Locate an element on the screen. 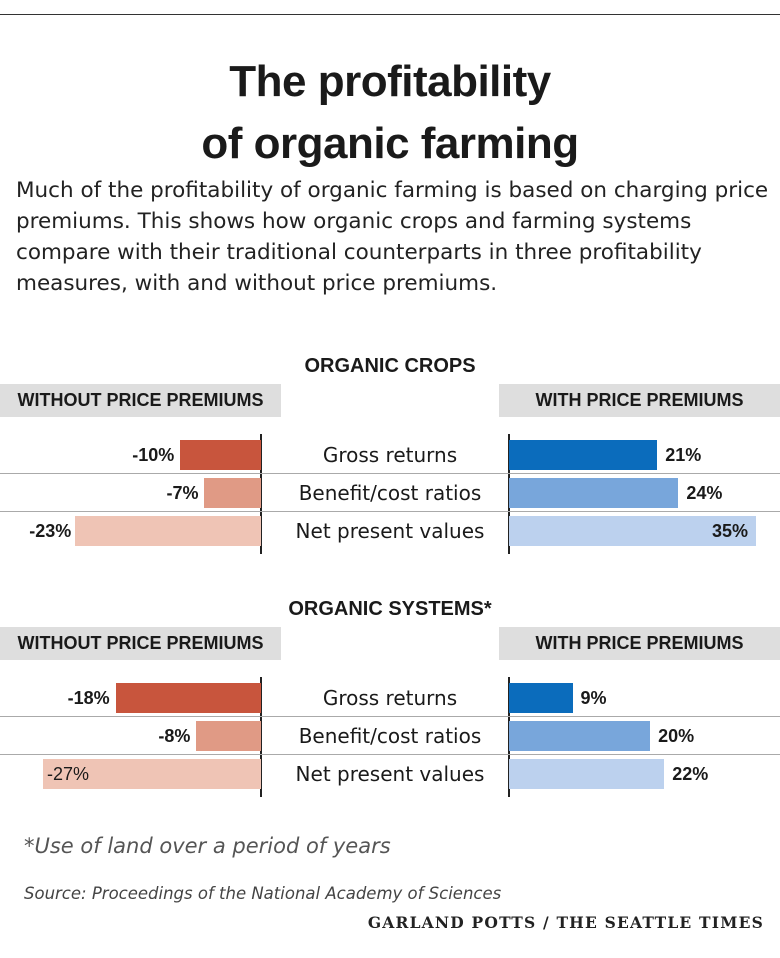 Image resolution: width=780 pixels, height=958 pixels. section-title: ORGANIC SYSTEMS* is located at coordinates (390, 609).